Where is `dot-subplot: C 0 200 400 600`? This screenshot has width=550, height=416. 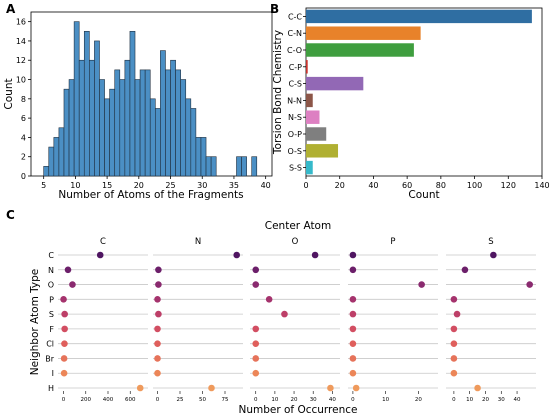
dot-subplot: C 0 200 400 600 is located at coordinates (103, 320).